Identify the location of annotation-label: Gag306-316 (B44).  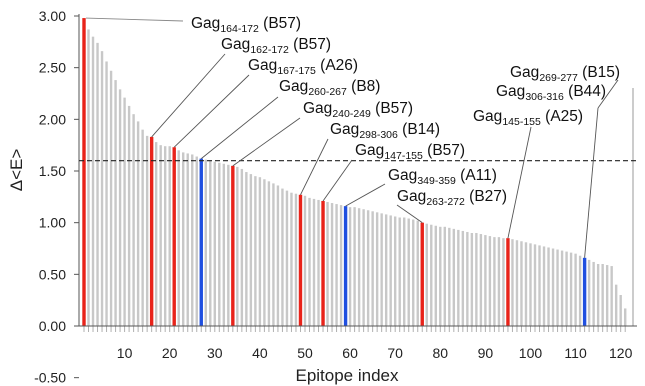
(551, 93).